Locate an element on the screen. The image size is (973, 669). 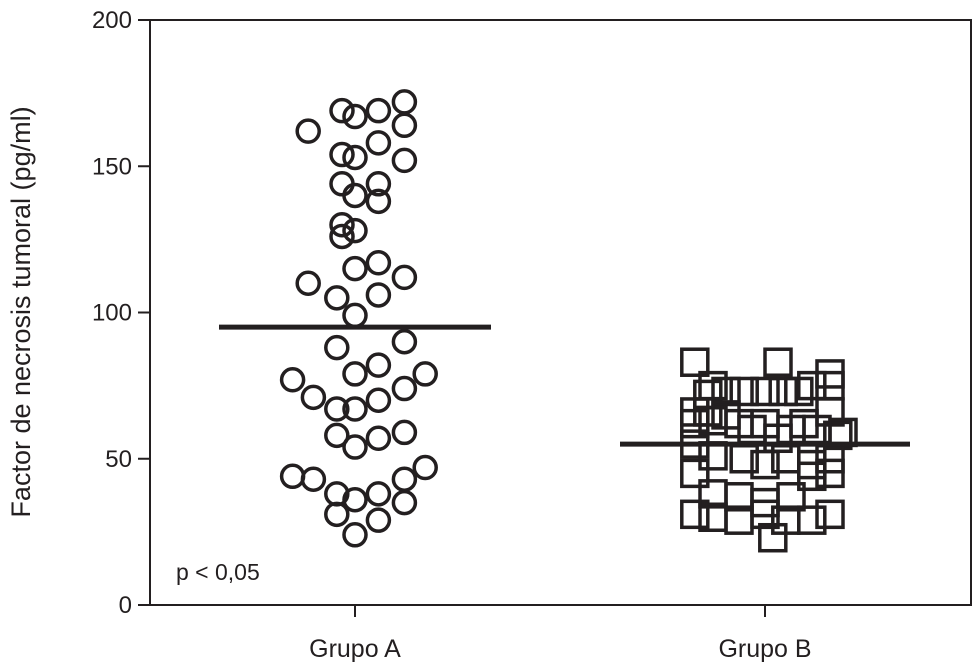
y-tick-label: 0 is located at coordinates (125, 605).